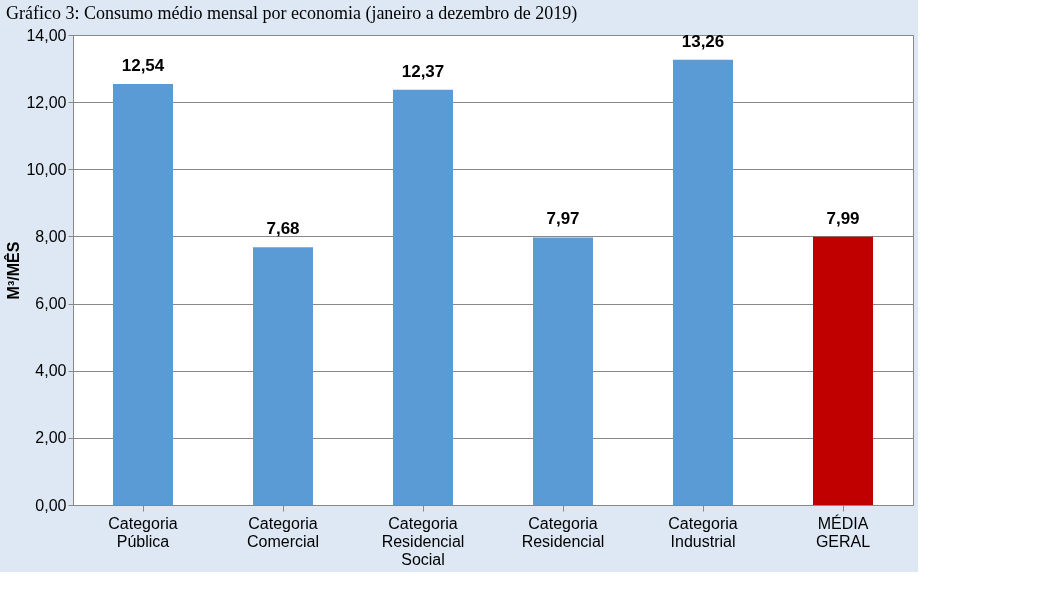 The image size is (1038, 599). I want to click on x-tick-label: Categoria Residencial Social, so click(423, 541).